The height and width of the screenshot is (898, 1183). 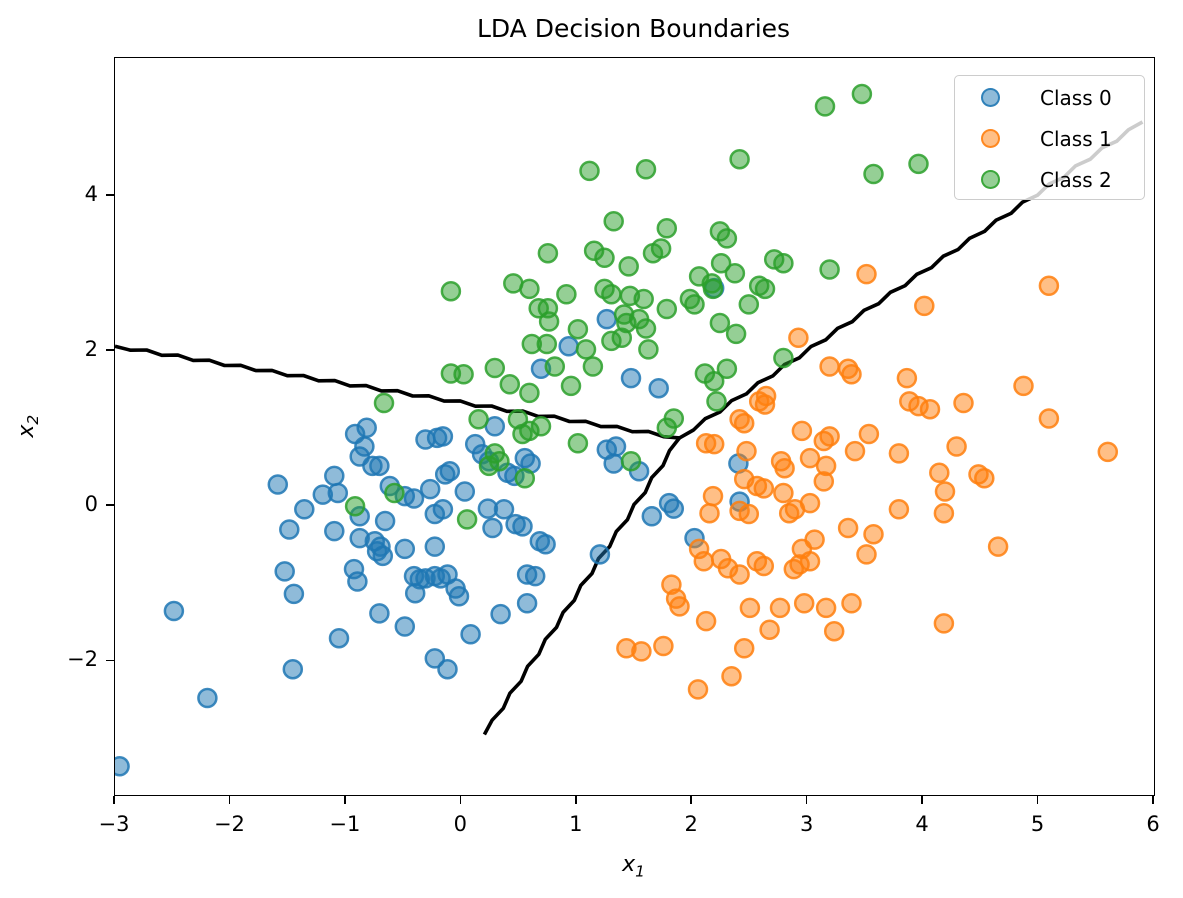 I want to click on x-axis-label: x1, so click(x=633, y=866).